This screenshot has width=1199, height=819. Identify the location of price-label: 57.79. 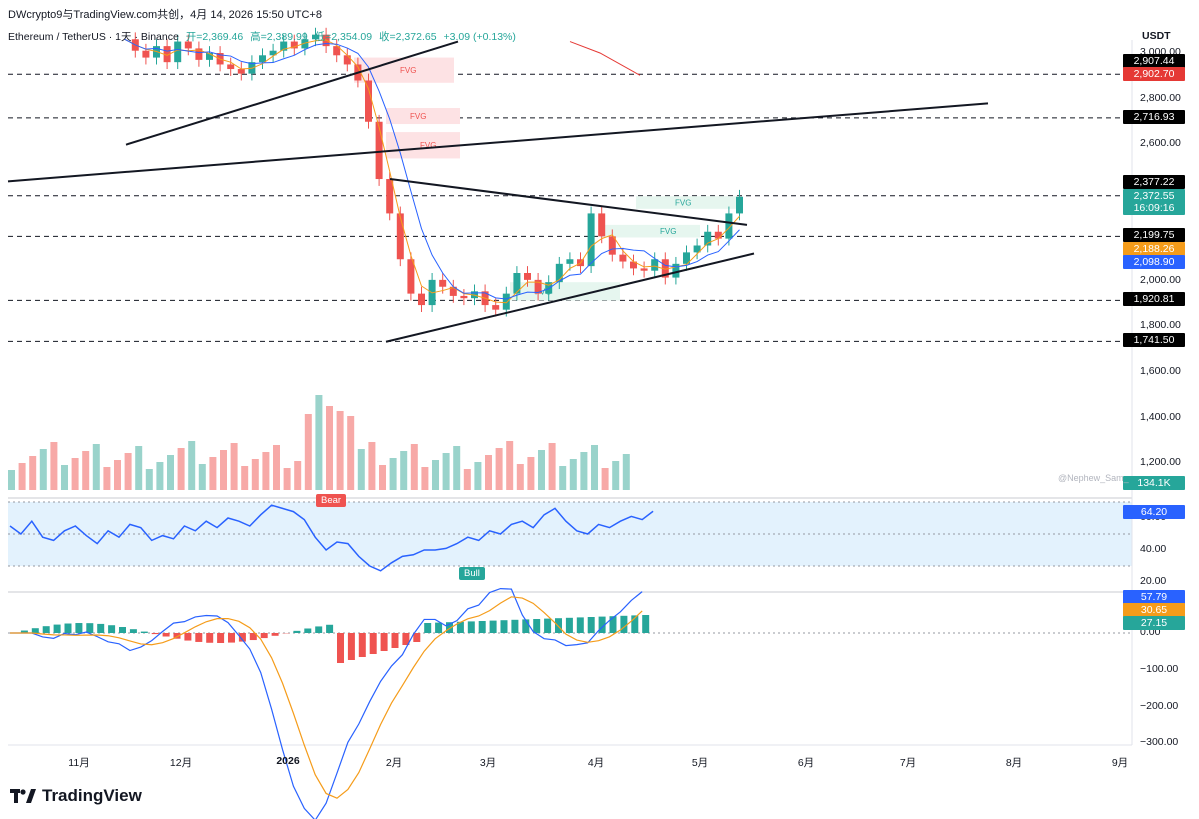
(1154, 597).